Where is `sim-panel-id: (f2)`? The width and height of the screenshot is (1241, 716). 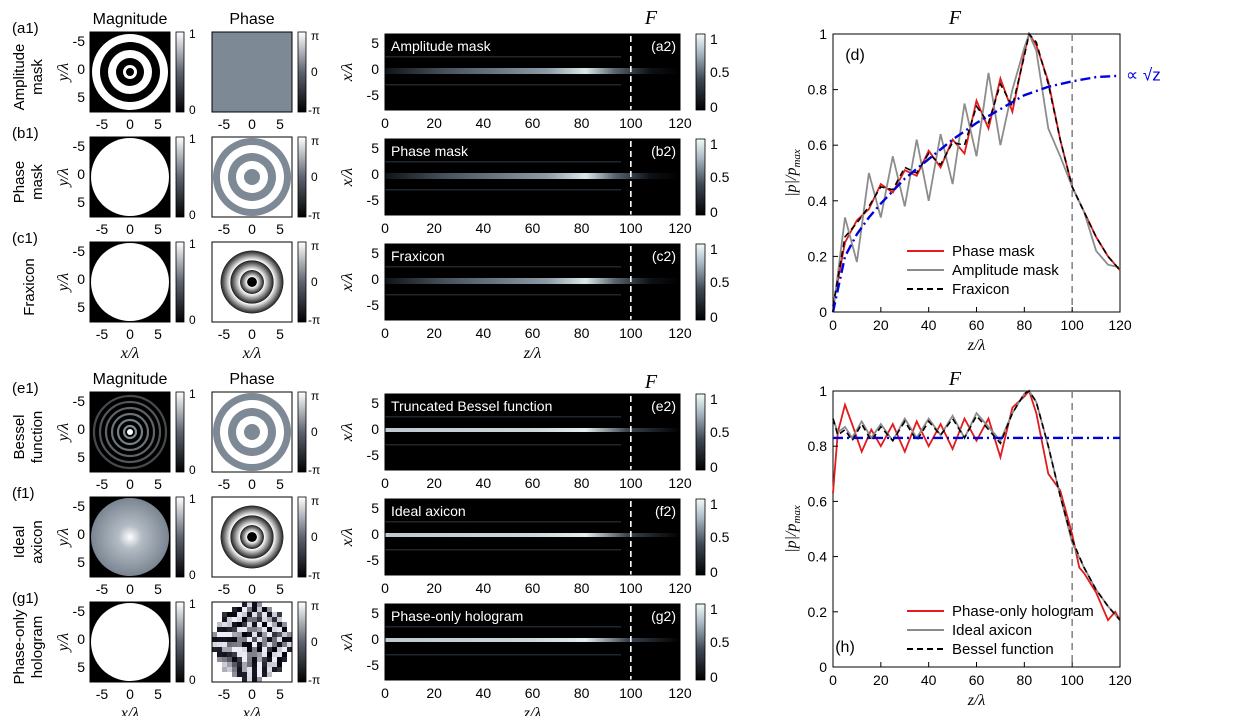
sim-panel-id: (f2) is located at coordinates (665, 511).